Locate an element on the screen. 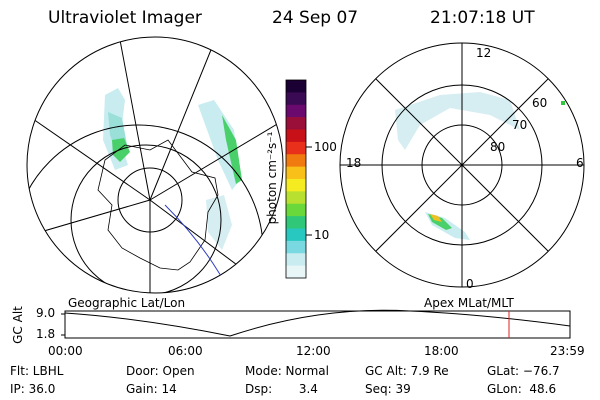  colorbar is located at coordinates (298, 179).